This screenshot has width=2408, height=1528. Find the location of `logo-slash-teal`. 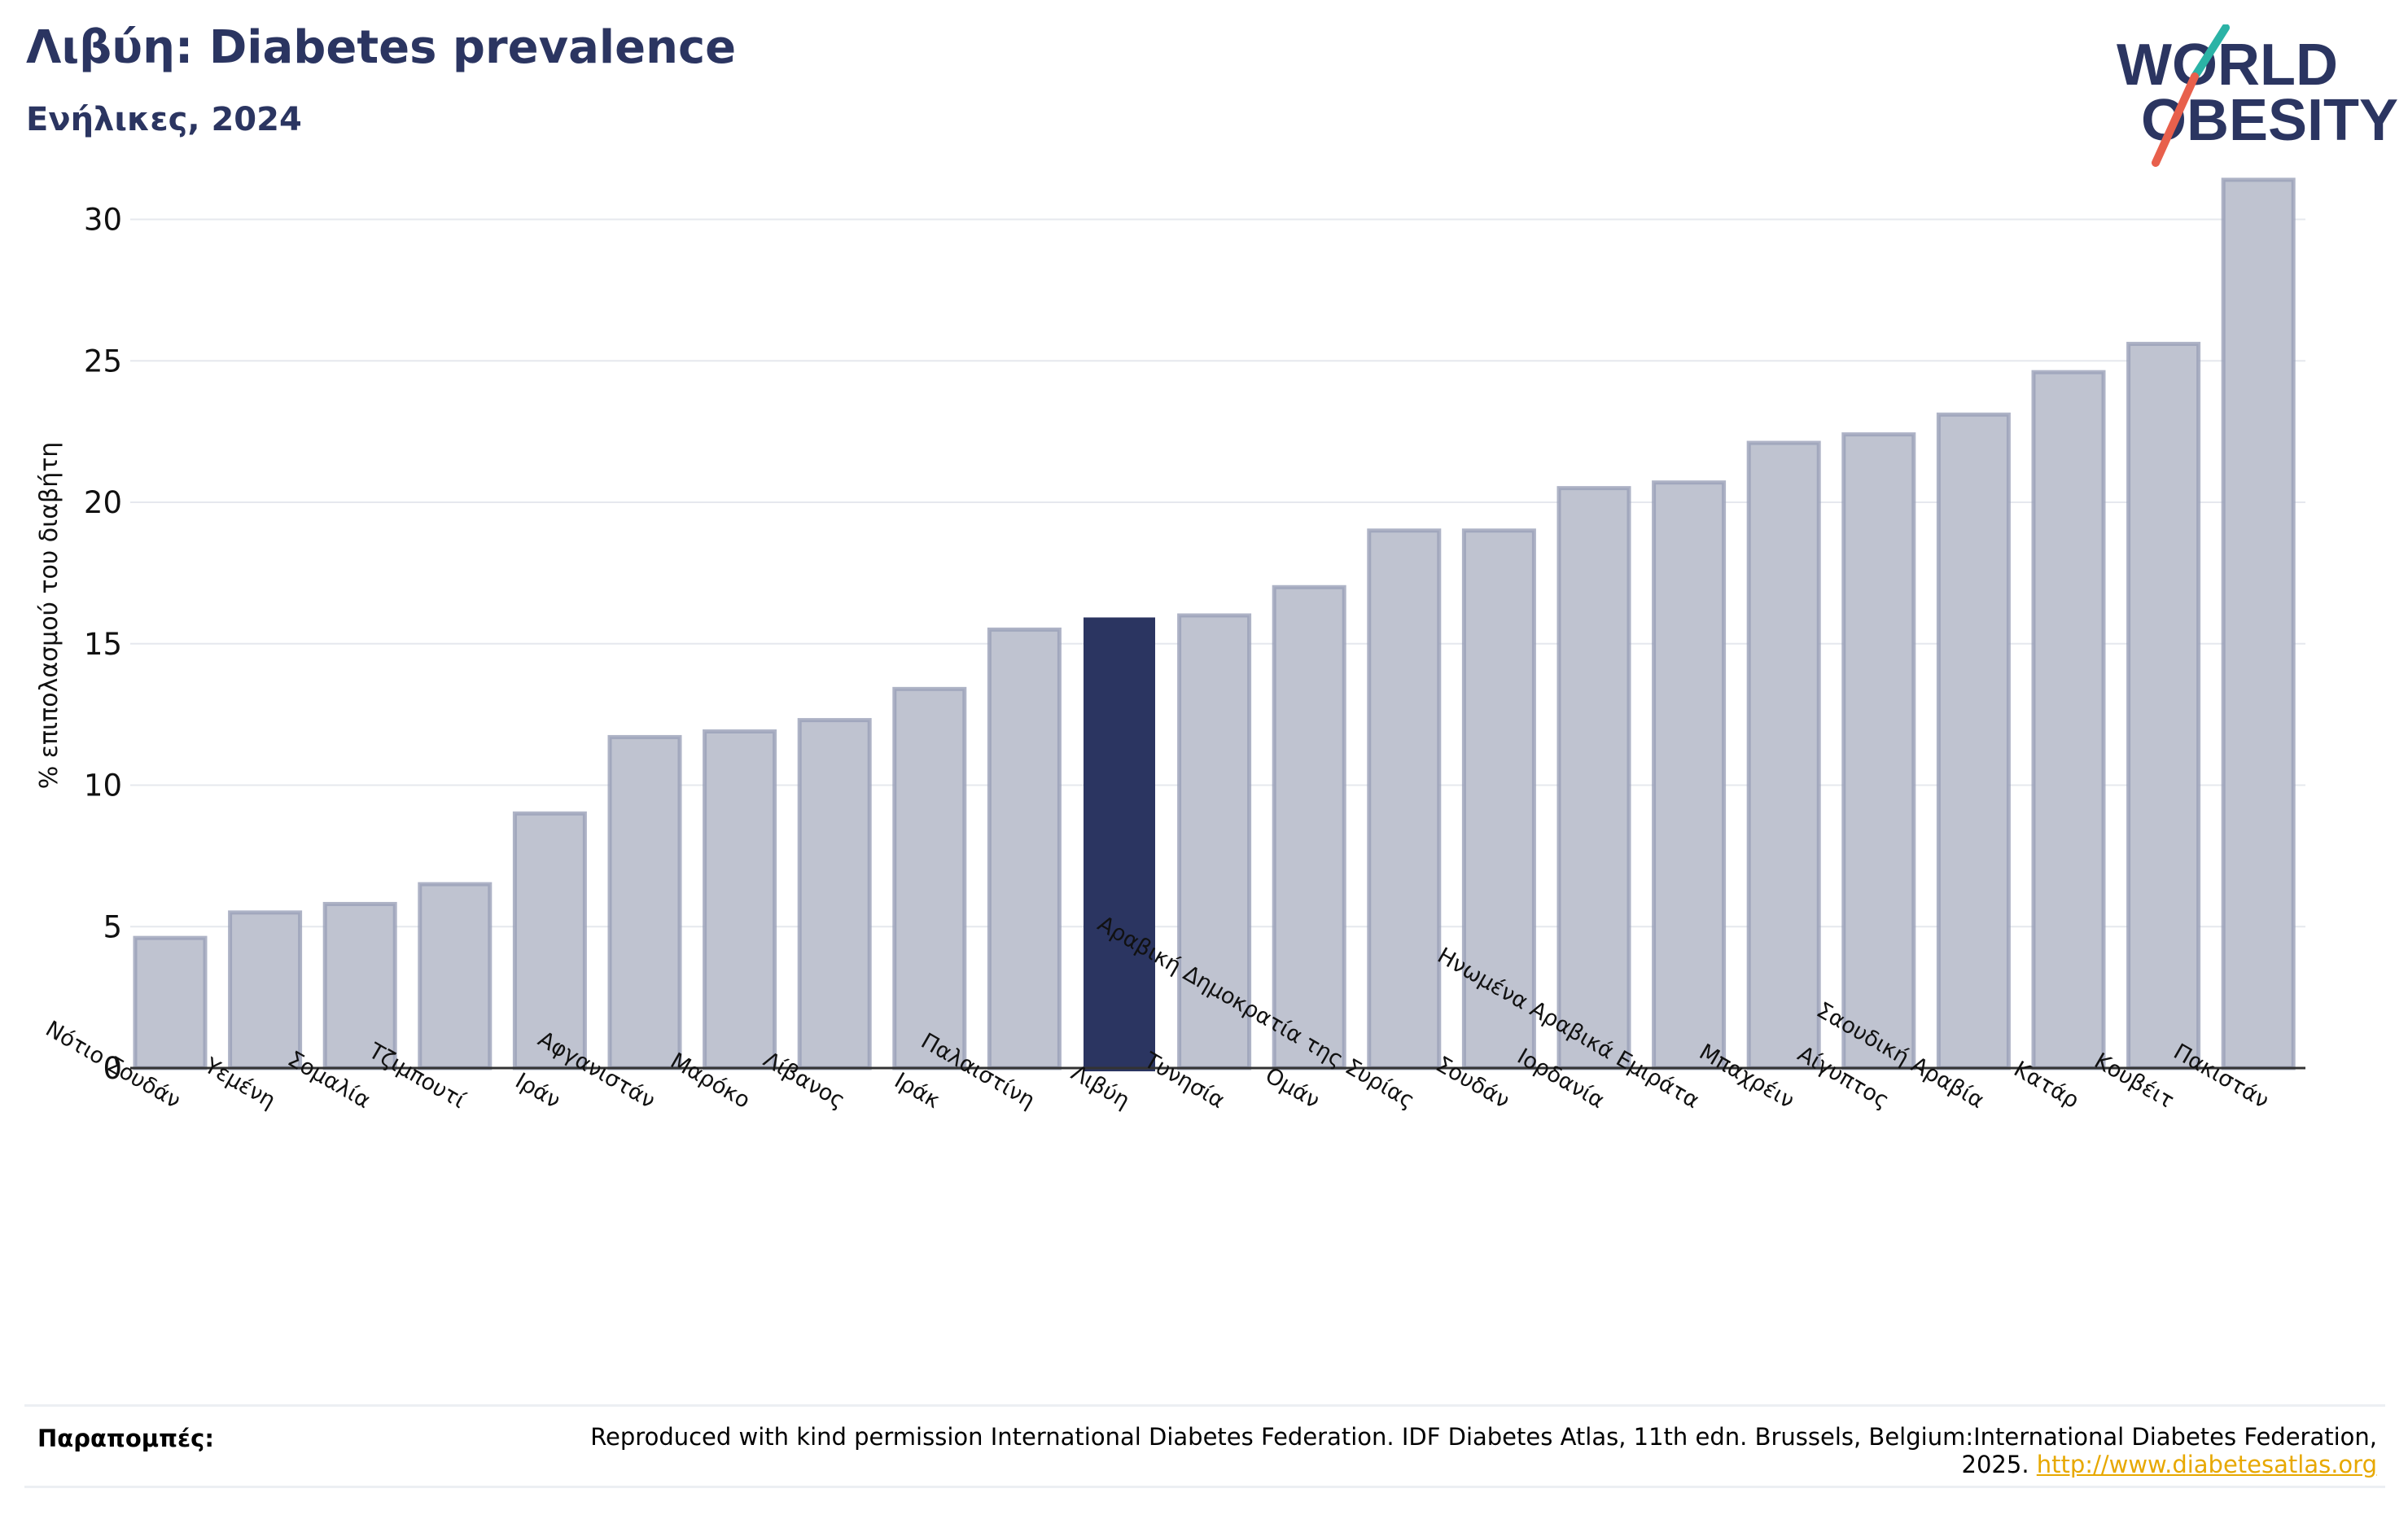

logo-slash-teal is located at coordinates (2210, 52).